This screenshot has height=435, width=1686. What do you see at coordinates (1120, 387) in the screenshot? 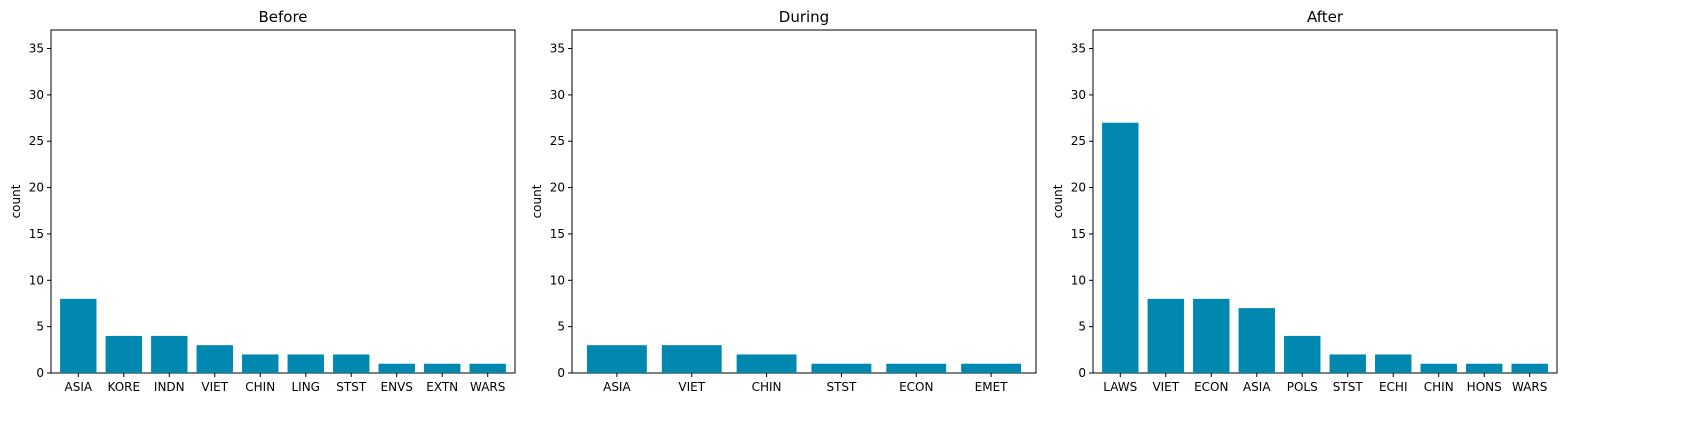
I see `x-tick-label: LAWS` at bounding box center [1120, 387].